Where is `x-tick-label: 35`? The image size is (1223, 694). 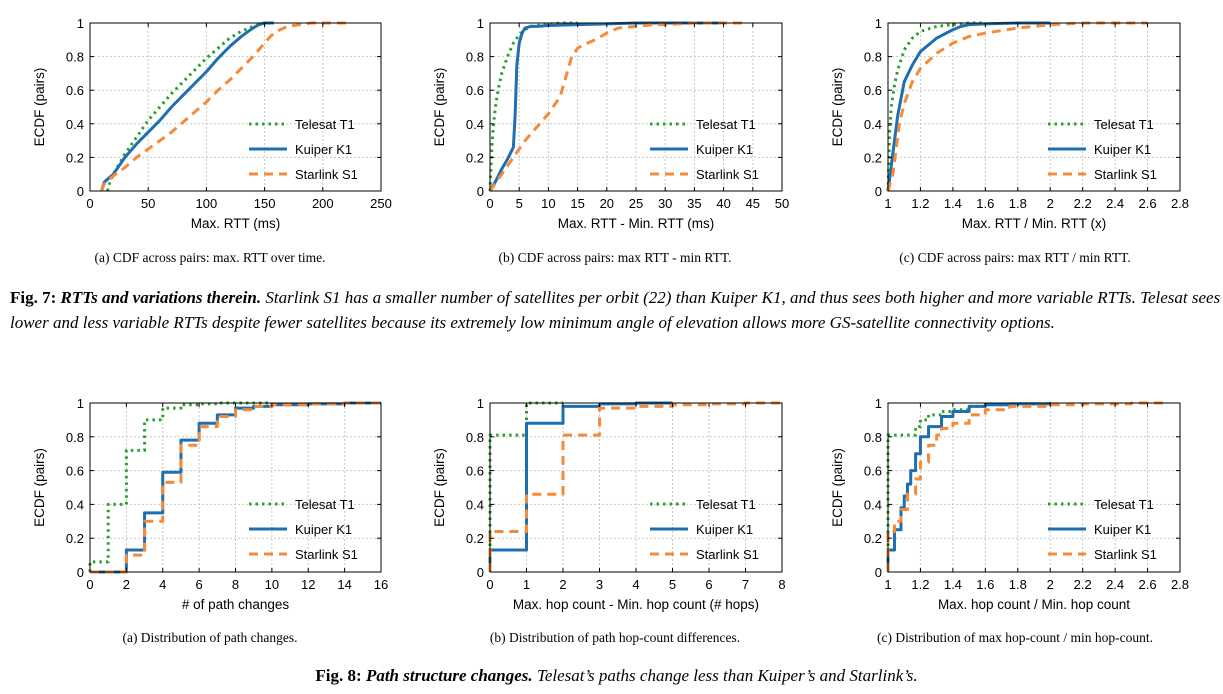 x-tick-label: 35 is located at coordinates (694, 203).